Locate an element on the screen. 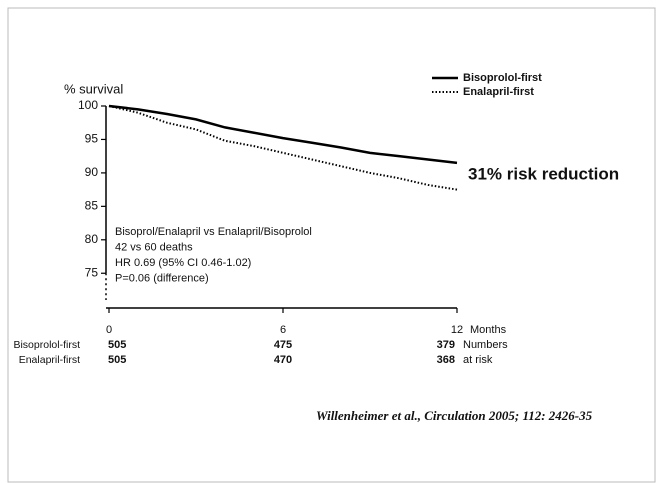 This screenshot has height=483, width=656. x-tick-label: 0 is located at coordinates (109, 330).